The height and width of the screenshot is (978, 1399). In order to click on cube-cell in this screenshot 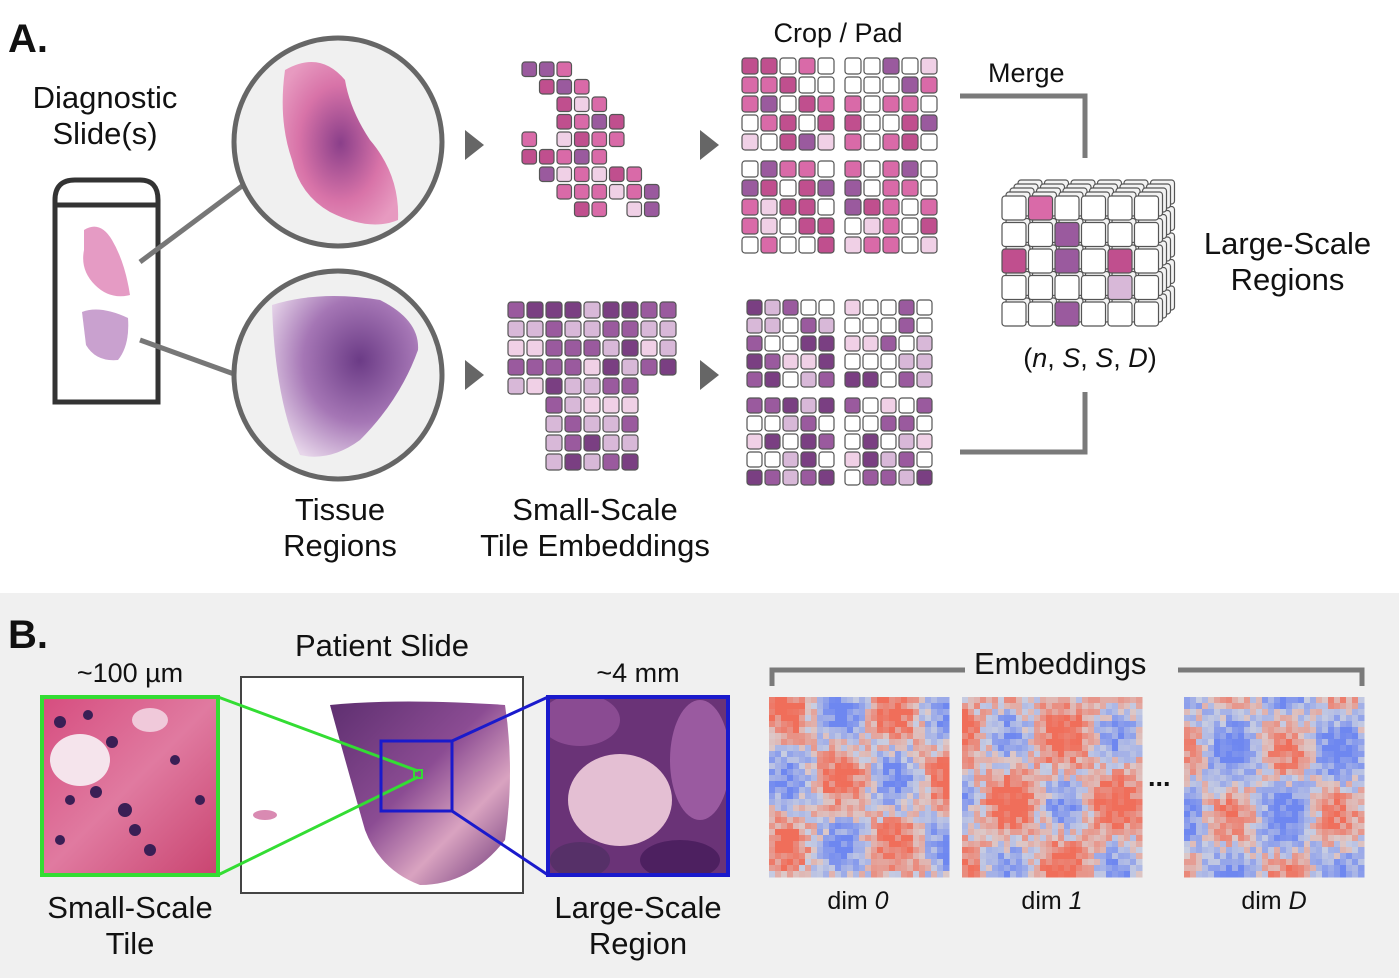, I will do `click(1040, 287)`.